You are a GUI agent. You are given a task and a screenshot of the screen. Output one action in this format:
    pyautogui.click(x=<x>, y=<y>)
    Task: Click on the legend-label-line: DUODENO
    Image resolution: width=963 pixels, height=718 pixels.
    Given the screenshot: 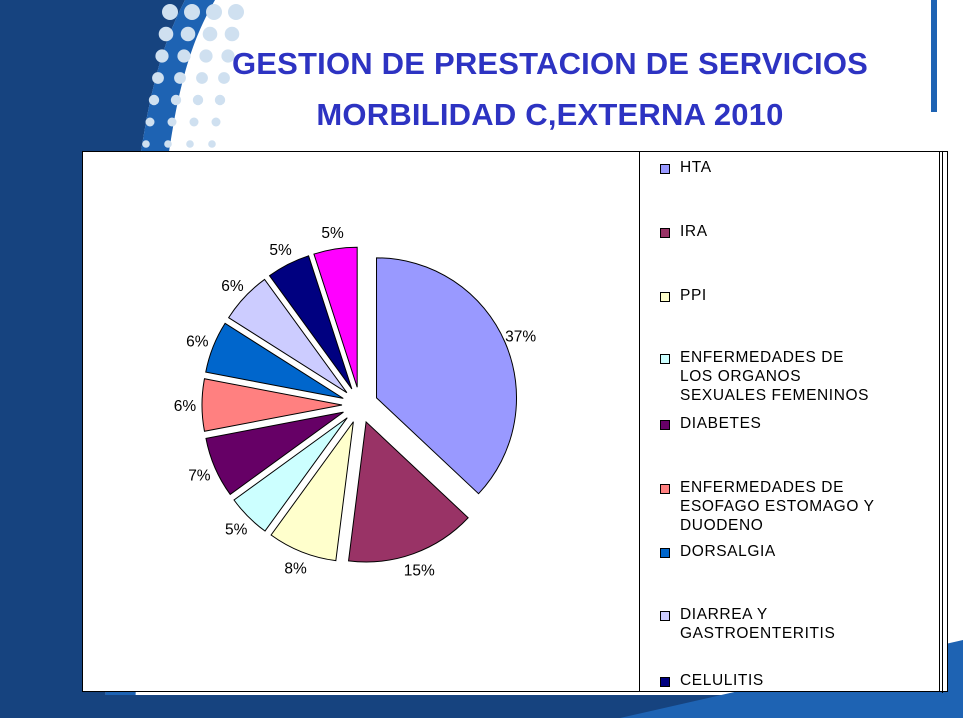 What is the action you would take?
    pyautogui.click(x=722, y=525)
    